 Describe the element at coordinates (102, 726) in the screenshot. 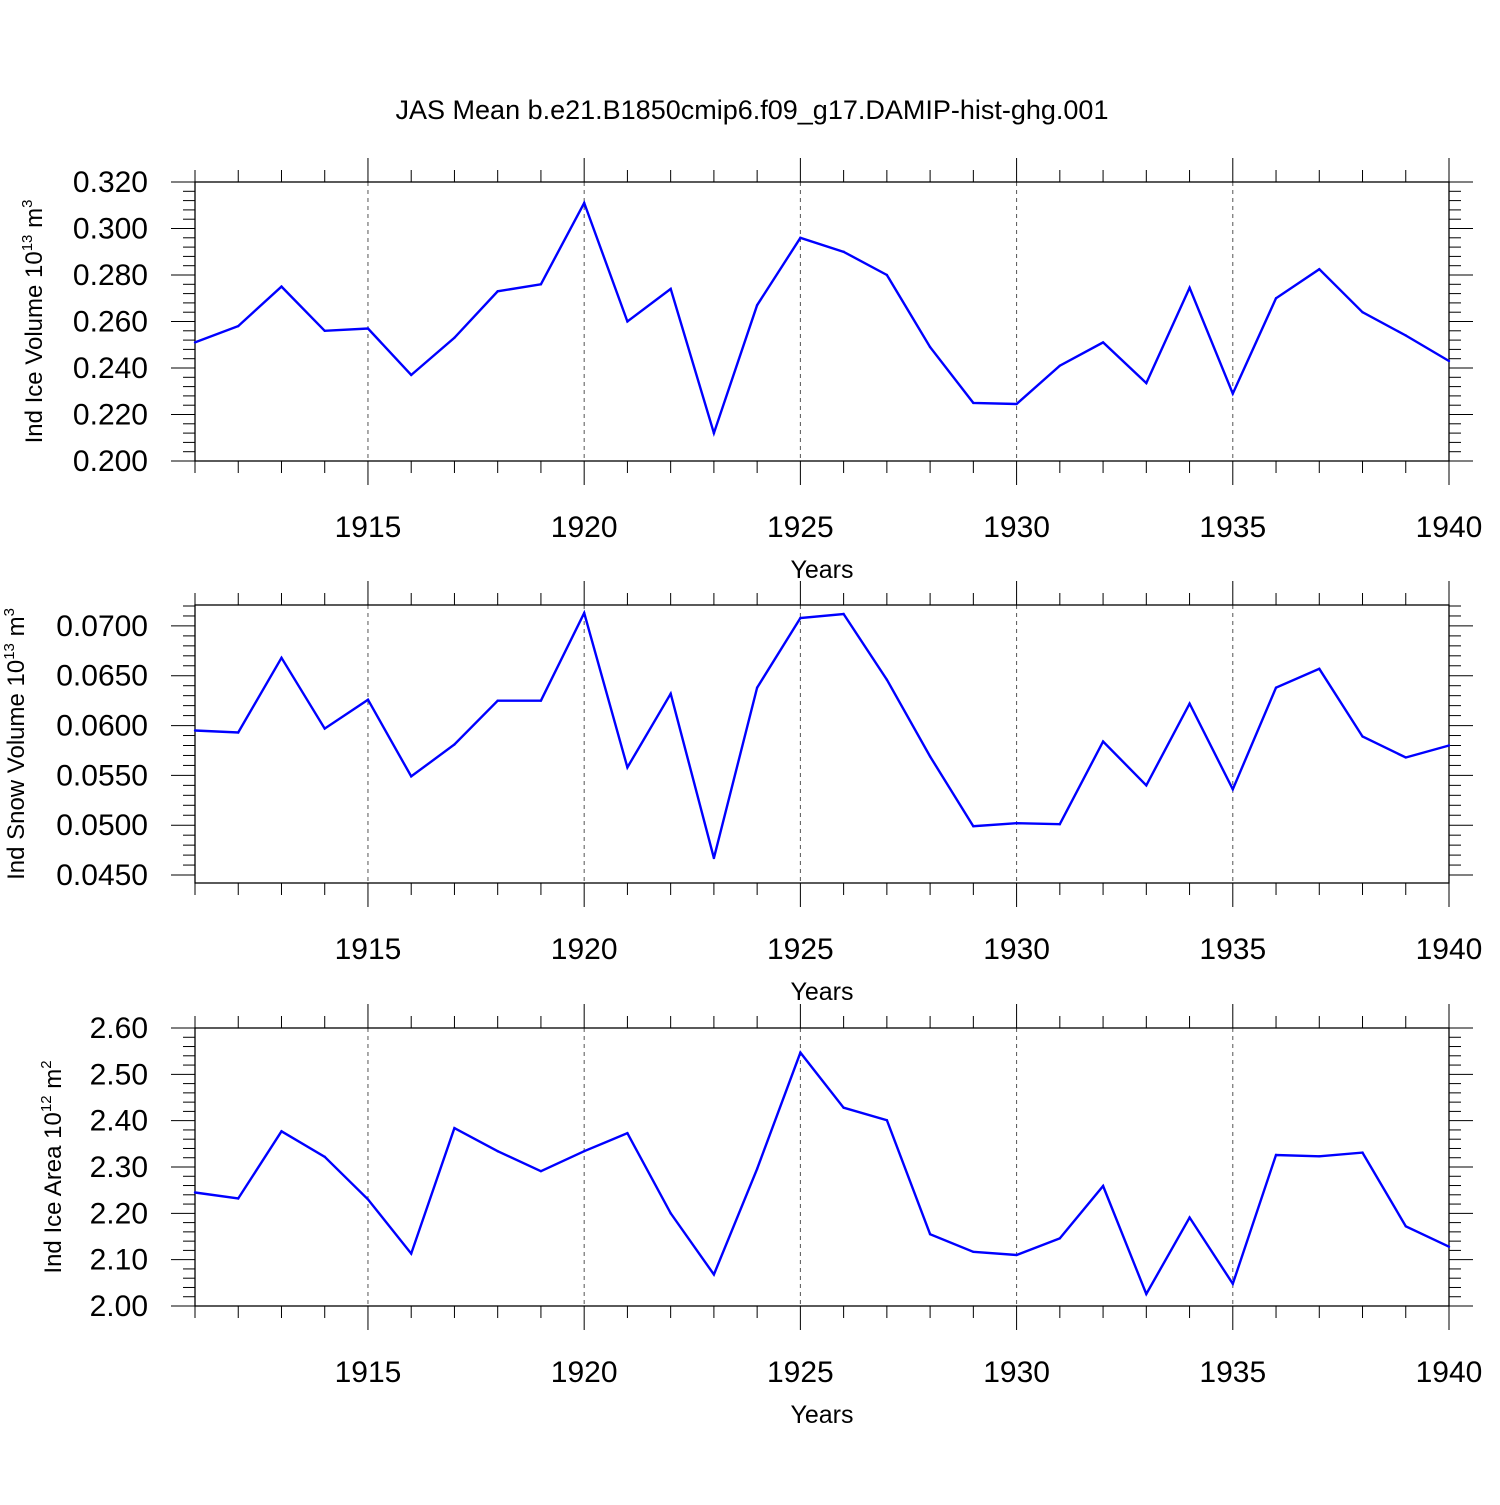

I see `y-tick-label: 0.0600` at that location.